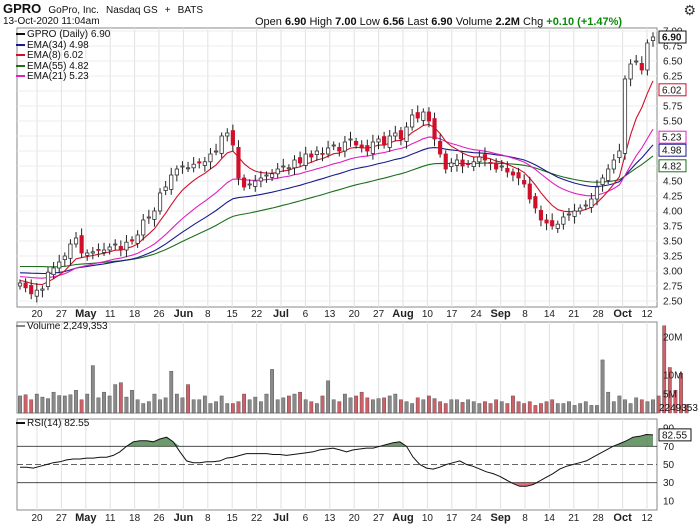 Image resolution: width=700 pixels, height=530 pixels. I want to click on x-tick-label: 18, so click(135, 314).